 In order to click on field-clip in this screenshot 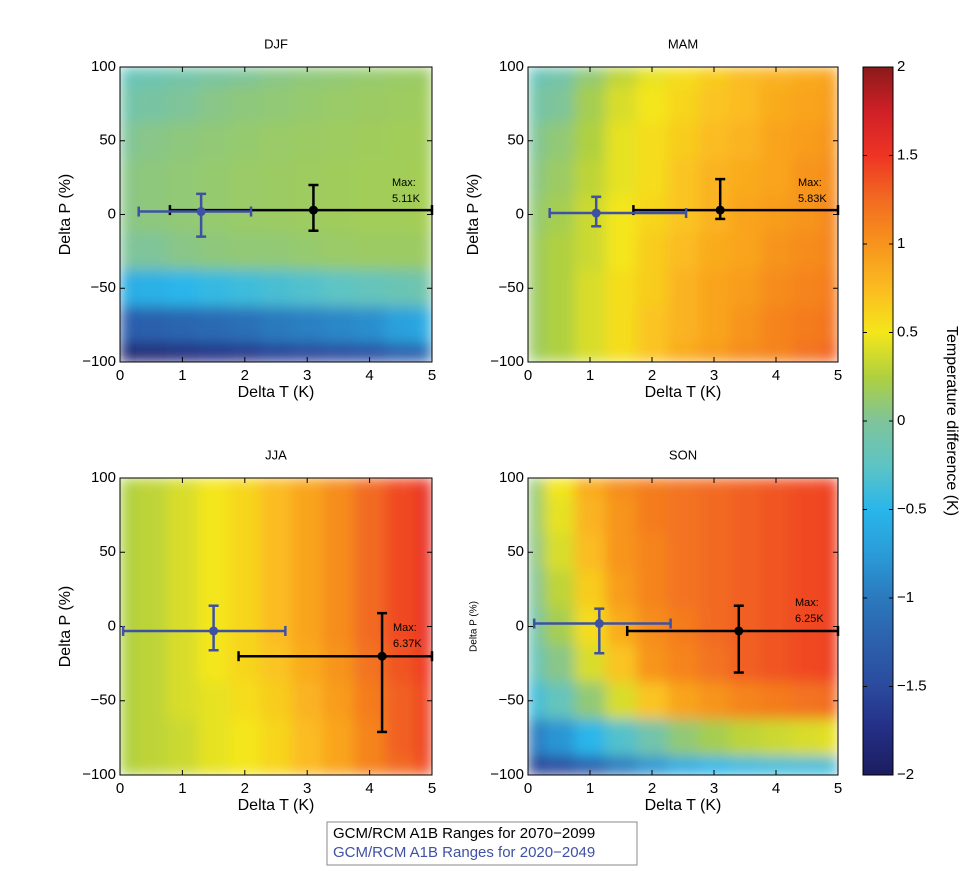, I will do `click(276, 214)`.